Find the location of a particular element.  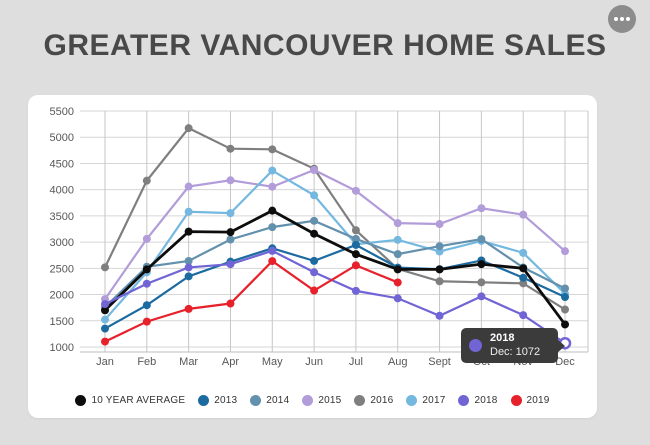

y-axis-tick-label: 1500 is located at coordinates (62, 322).